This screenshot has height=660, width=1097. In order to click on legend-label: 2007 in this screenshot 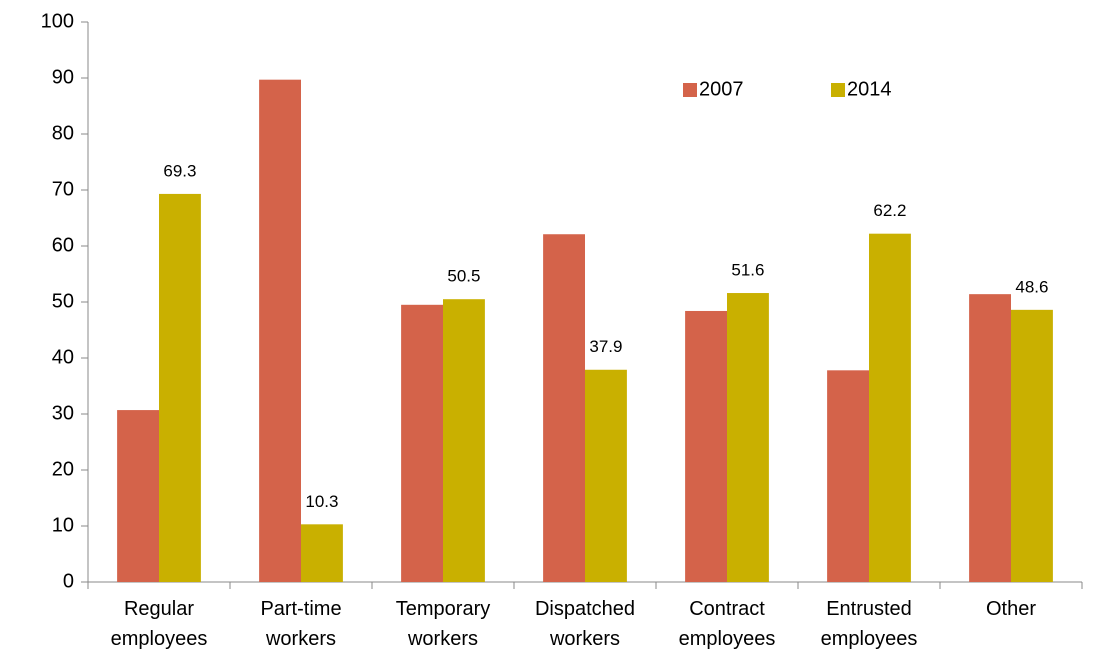, I will do `click(721, 89)`.